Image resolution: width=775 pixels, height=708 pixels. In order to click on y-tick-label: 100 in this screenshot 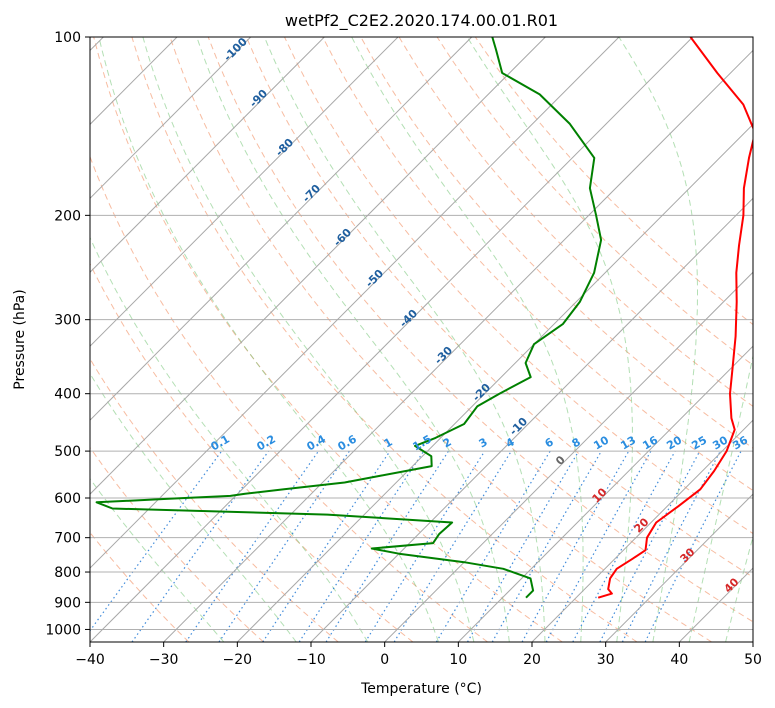, I will do `click(67, 38)`.